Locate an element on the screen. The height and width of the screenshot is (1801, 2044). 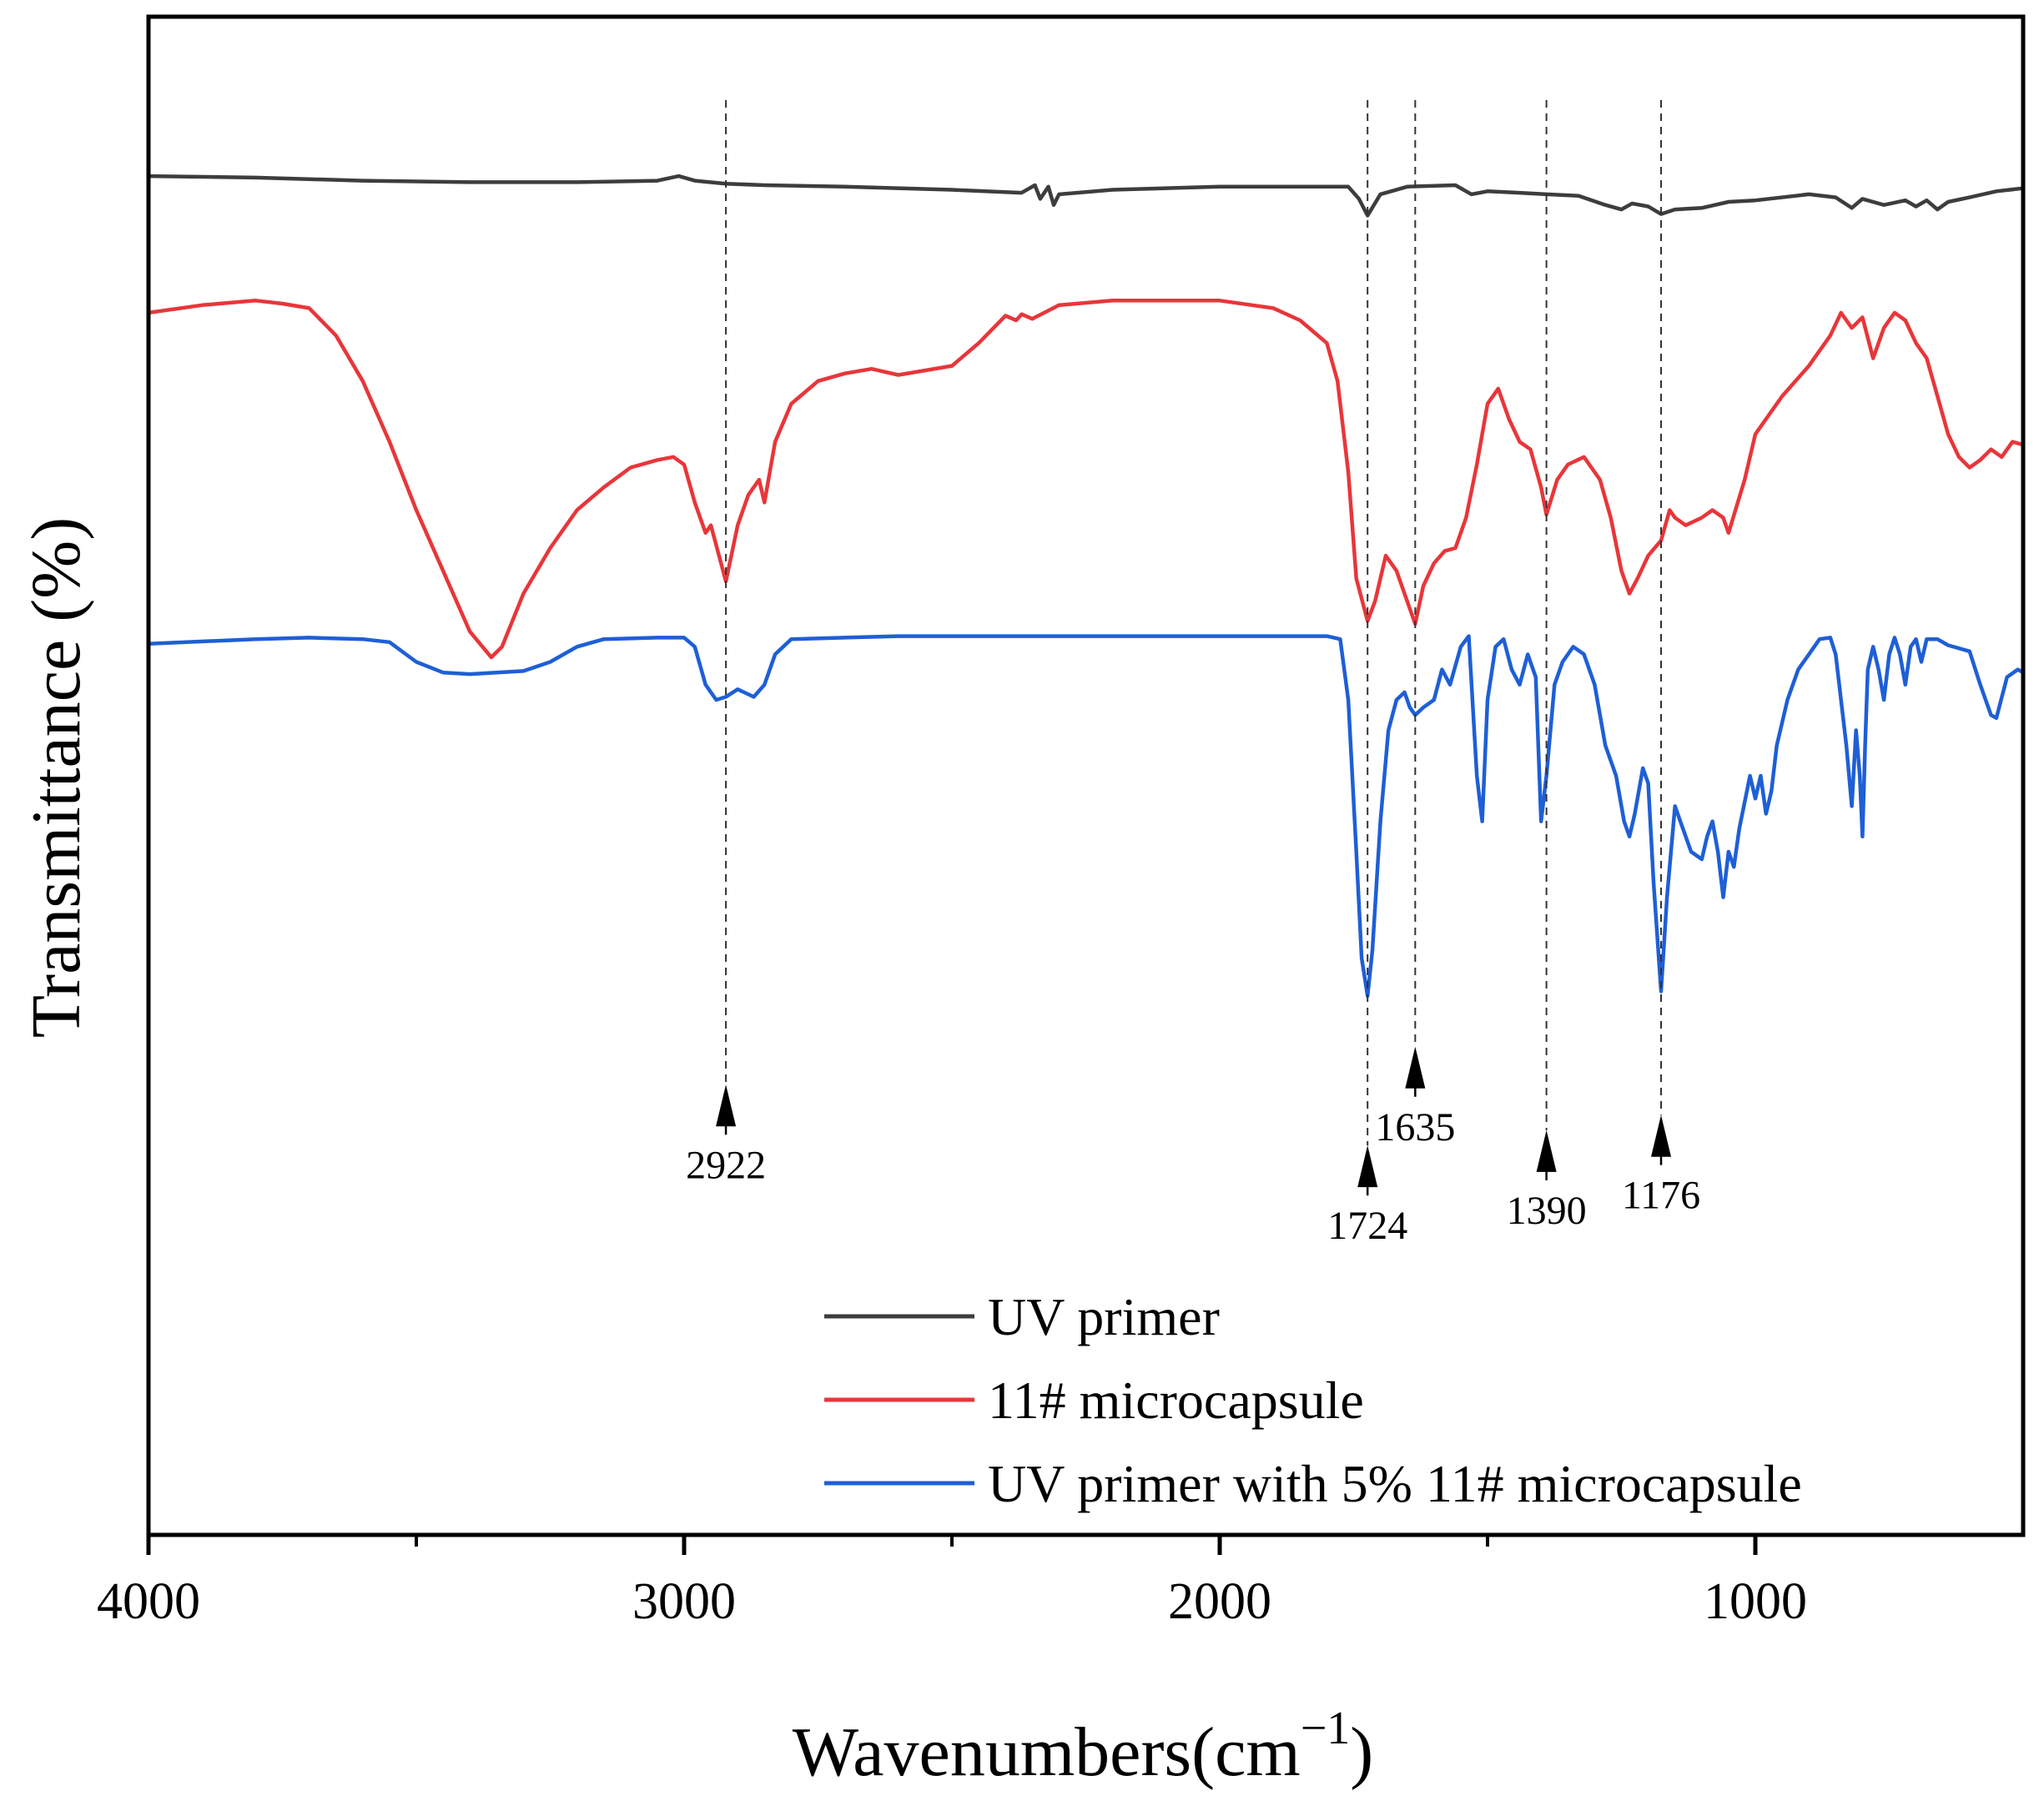
x-tick-label-1000: 1000 is located at coordinates (1755, 1601).